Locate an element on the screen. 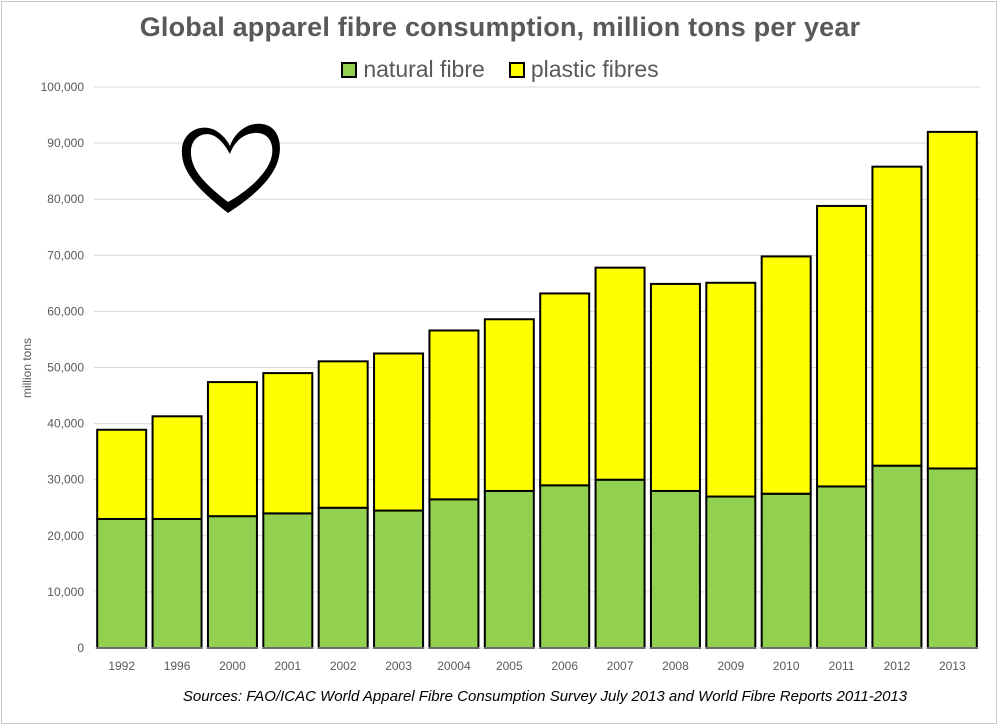 The image size is (1000, 727). y-tick-label: 50,000 is located at coordinates (65, 368).